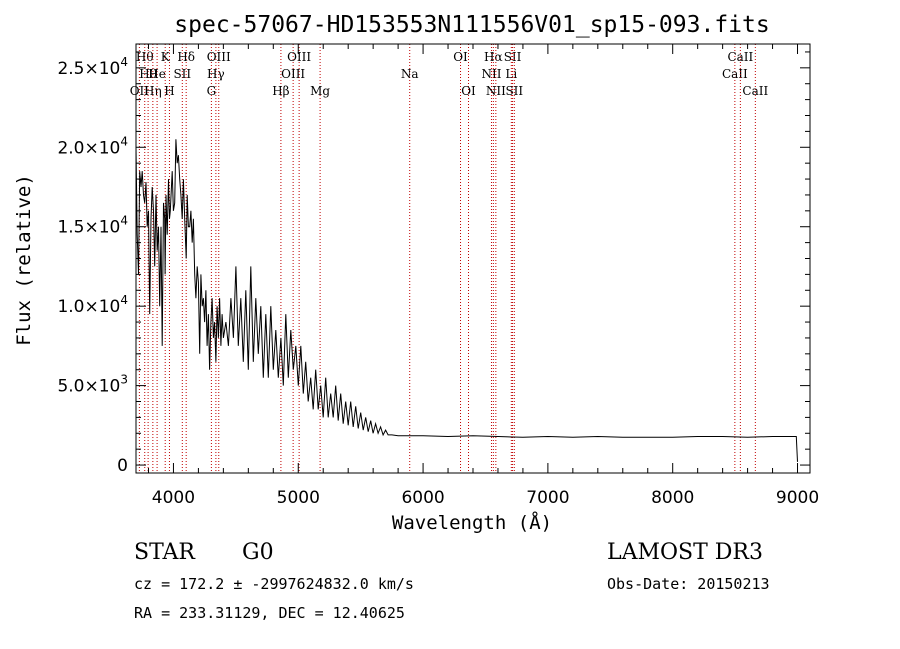 This screenshot has width=900, height=649. Describe the element at coordinates (511, 74) in the screenshot. I see `spectral-line-label: Li` at that location.